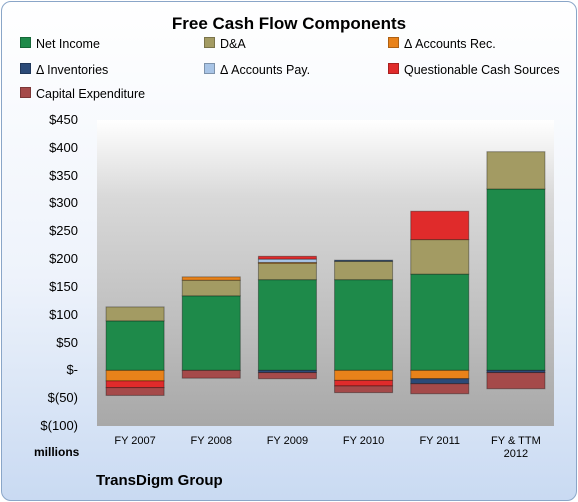 Image resolution: width=578 pixels, height=502 pixels. I want to click on y-tick-label: $50, so click(67, 342).